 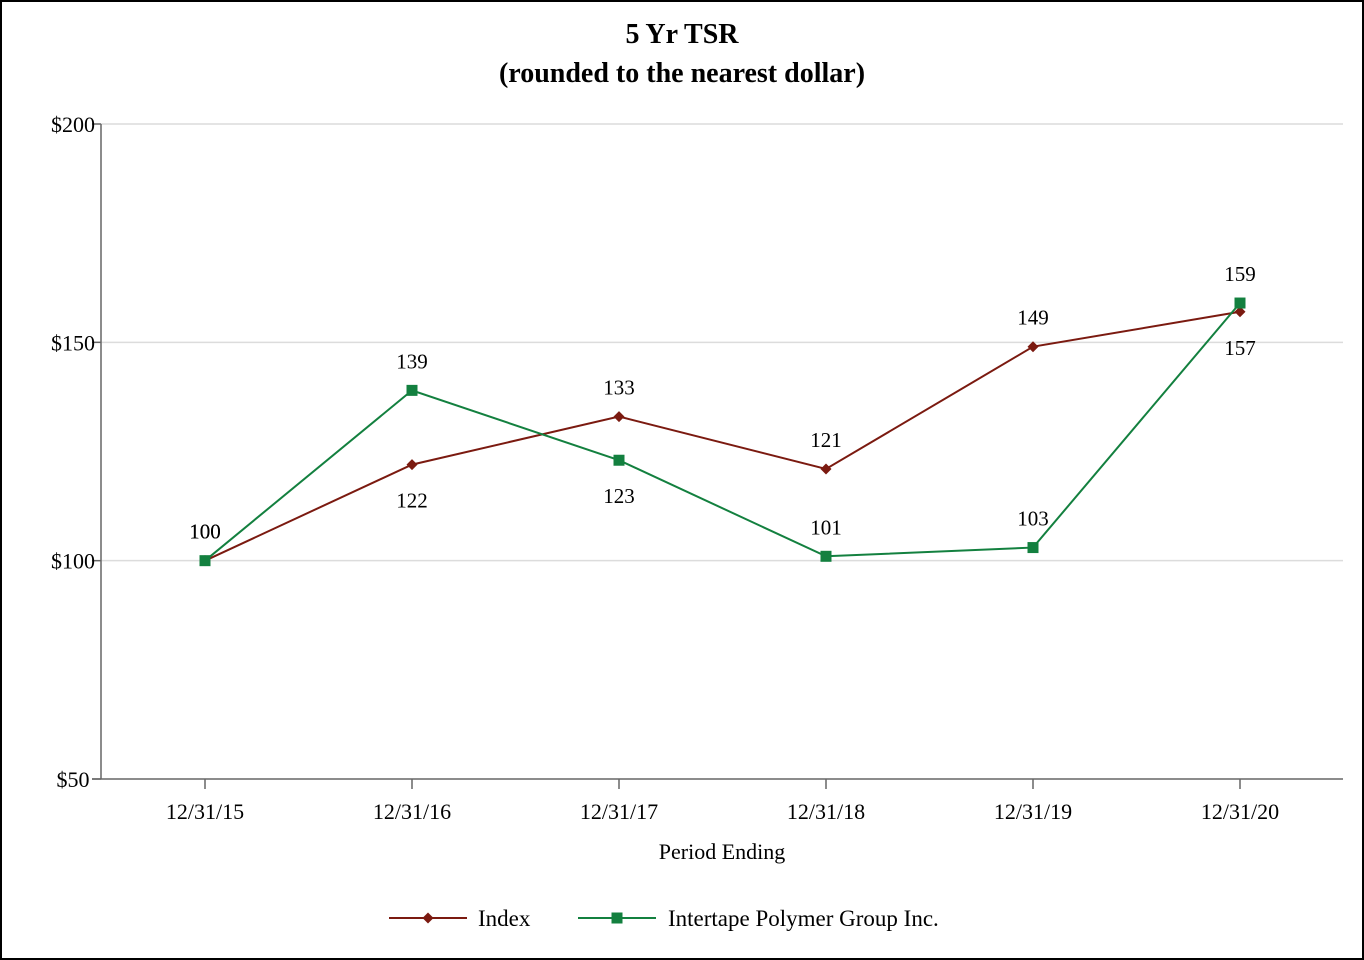 I want to click on x-tick-label: 12/31/18, so click(x=826, y=811).